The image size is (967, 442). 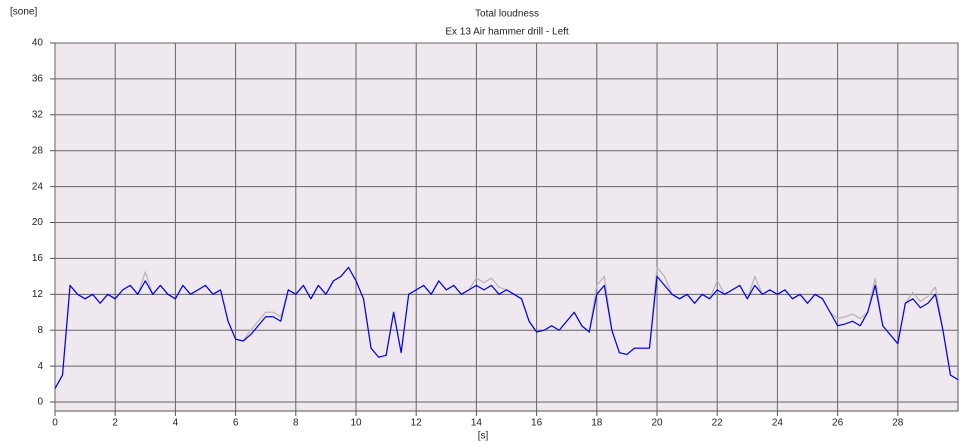 What do you see at coordinates (55, 423) in the screenshot?
I see `x-tick-label: 0` at bounding box center [55, 423].